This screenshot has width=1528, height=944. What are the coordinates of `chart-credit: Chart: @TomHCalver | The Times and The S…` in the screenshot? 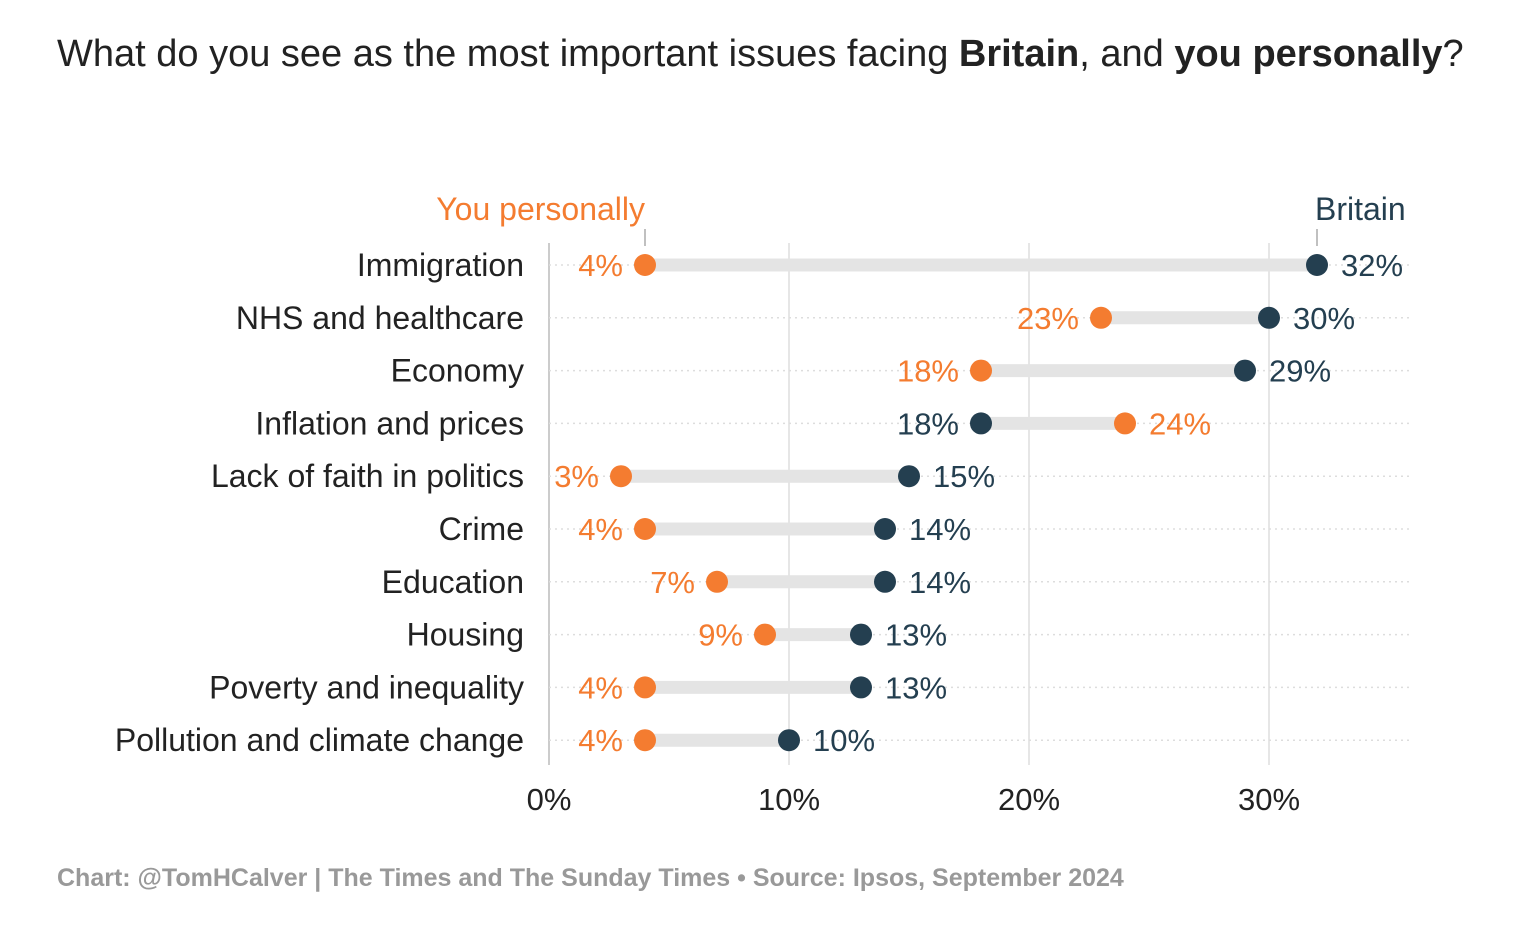 It's located at (590, 878).